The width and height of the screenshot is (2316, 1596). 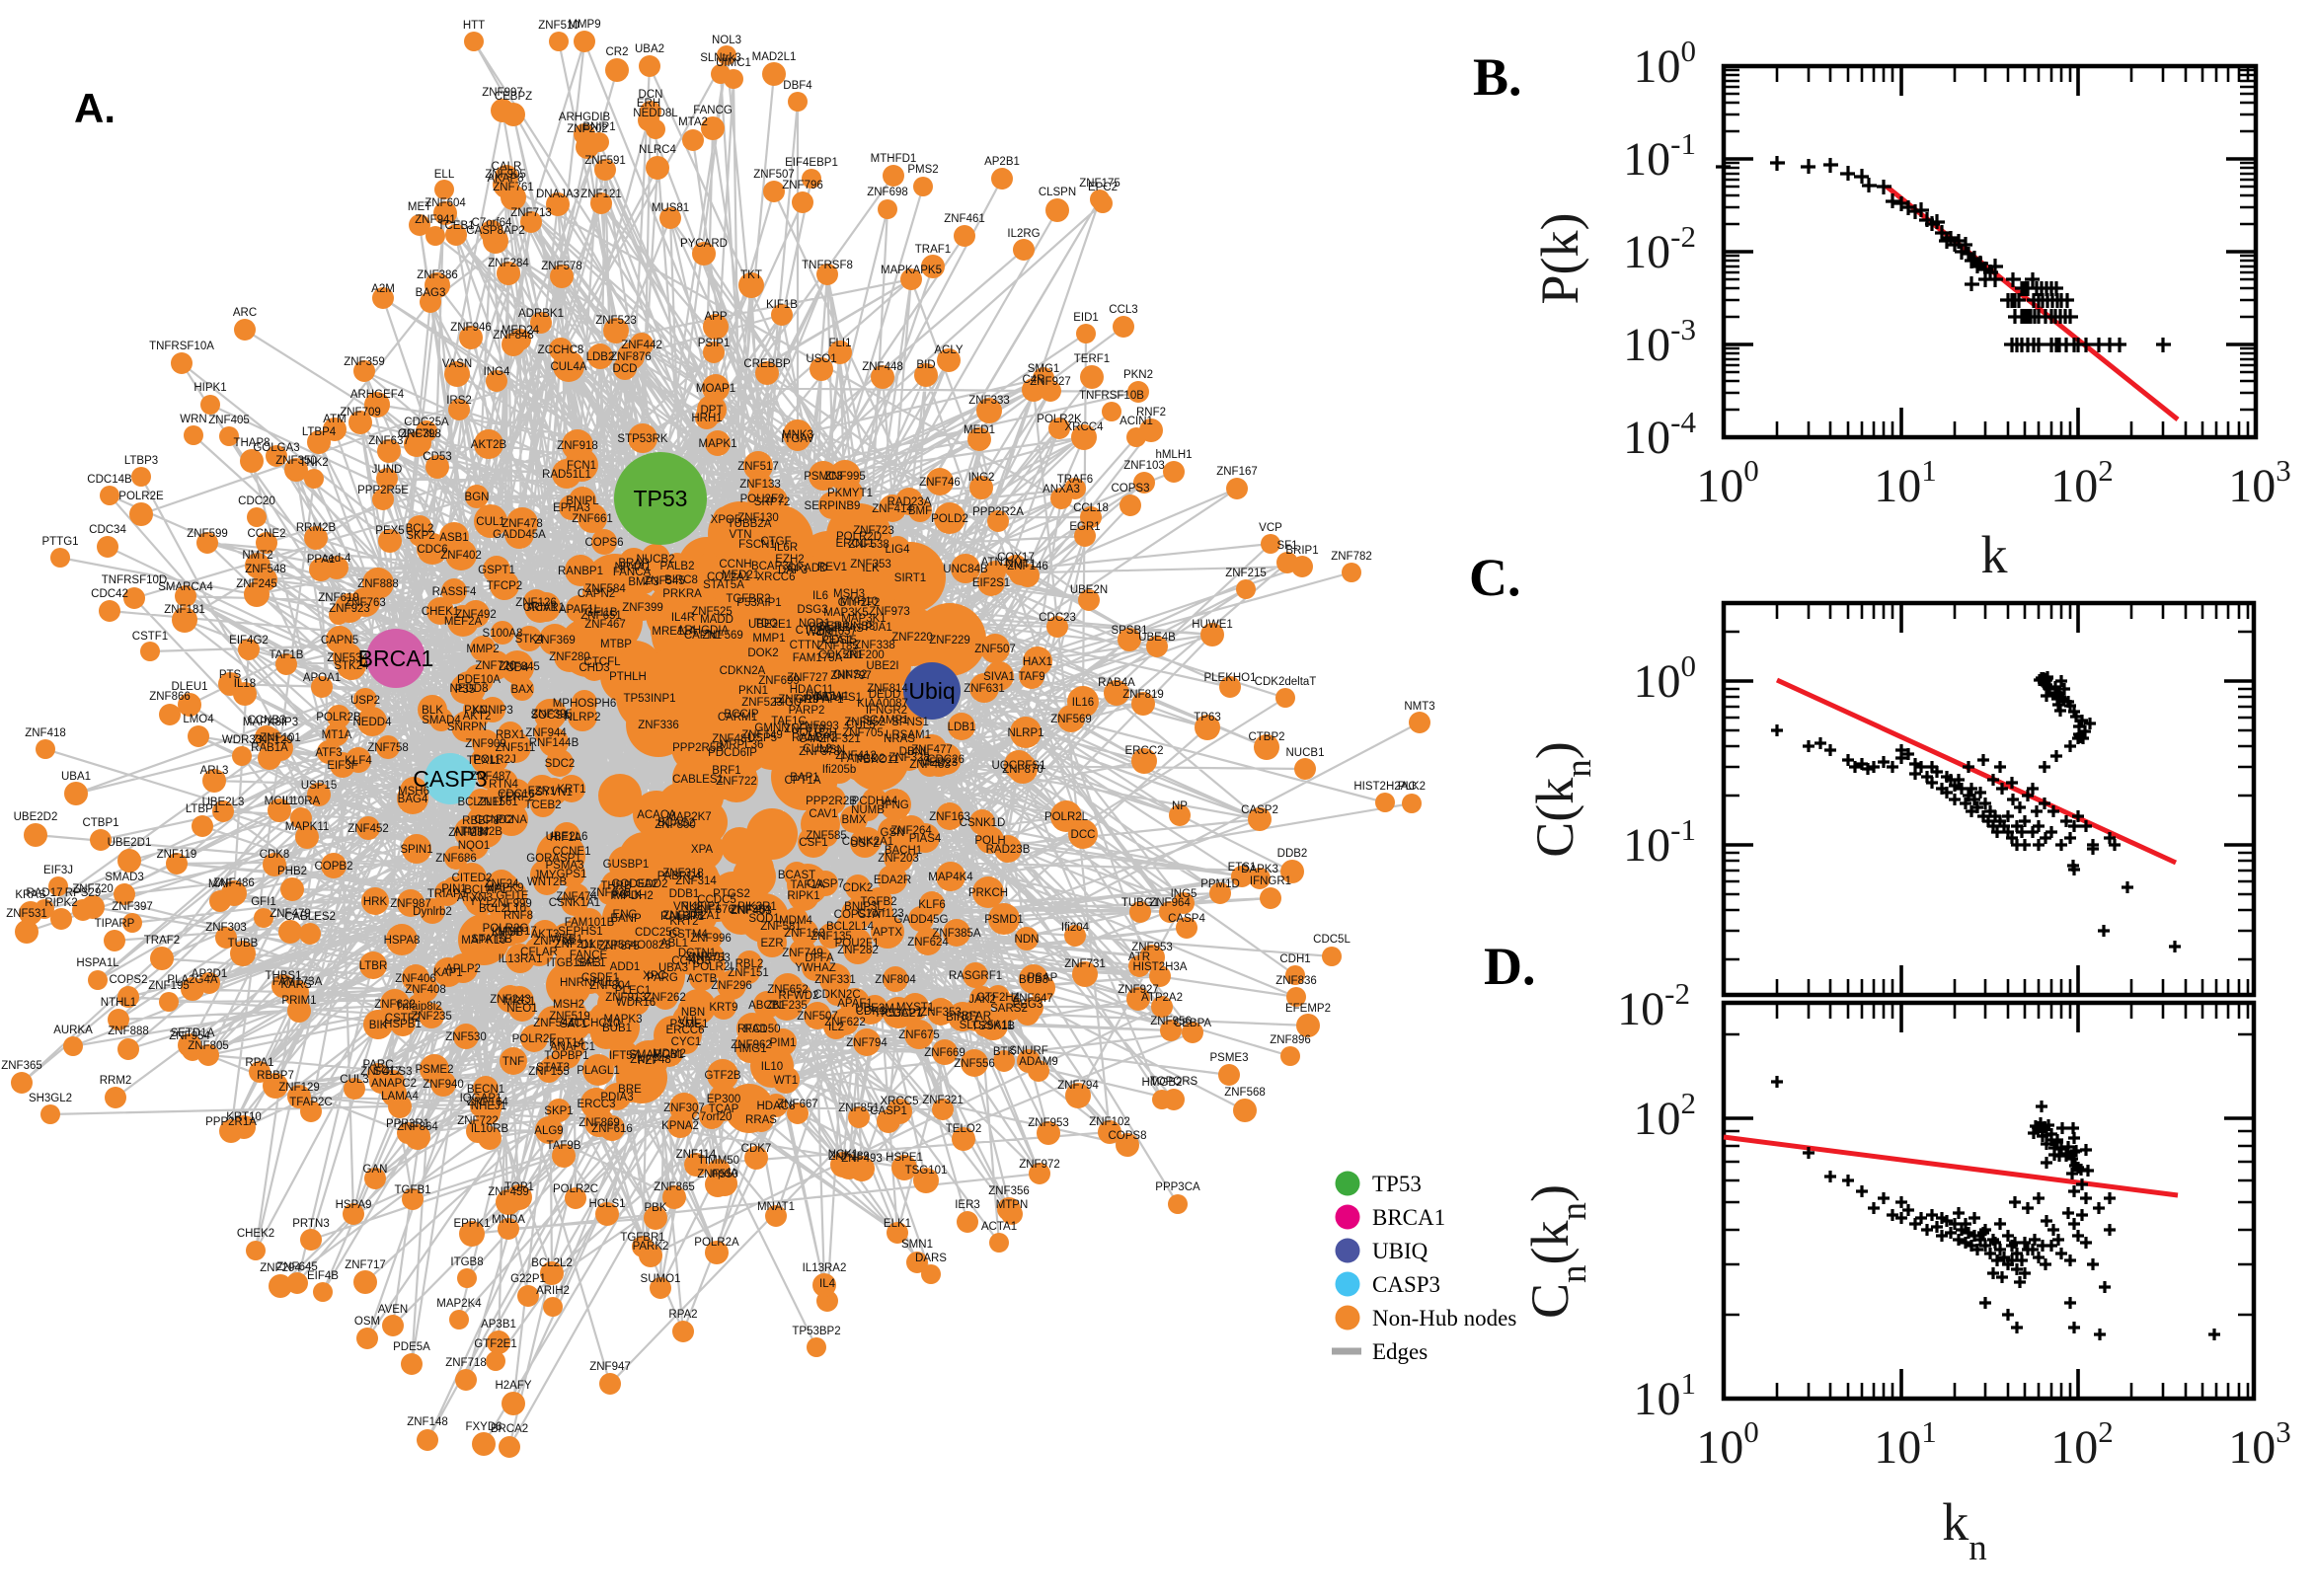 What do you see at coordinates (626, 998) in the screenshot?
I see `svg-text: ZNF913` at bounding box center [626, 998].